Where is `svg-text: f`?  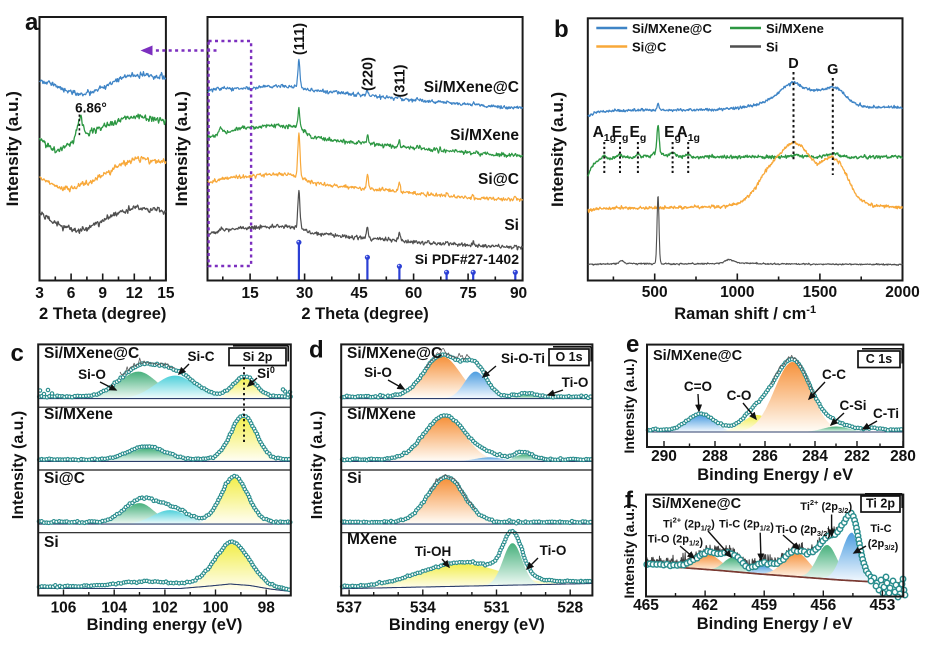 svg-text: f is located at coordinates (629, 500).